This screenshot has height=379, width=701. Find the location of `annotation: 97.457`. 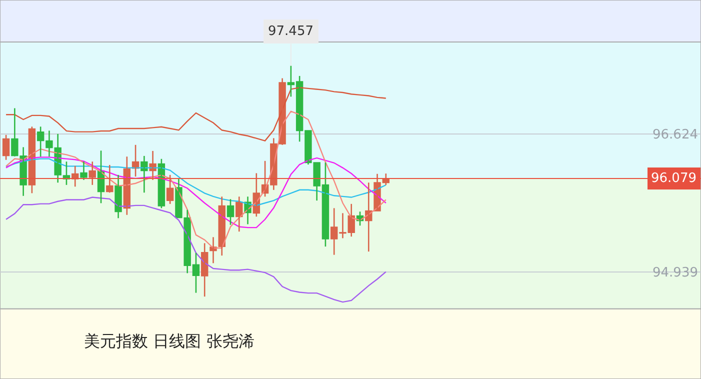

annotation: 97.457 is located at coordinates (291, 31).